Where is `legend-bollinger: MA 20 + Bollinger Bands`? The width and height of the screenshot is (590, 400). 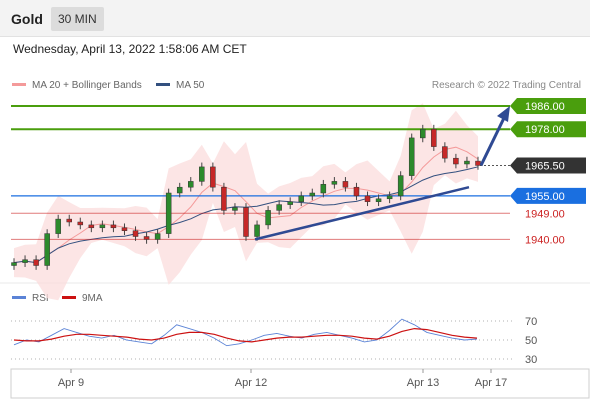
legend-bollinger: MA 20 + Bollinger Bands is located at coordinates (77, 85).